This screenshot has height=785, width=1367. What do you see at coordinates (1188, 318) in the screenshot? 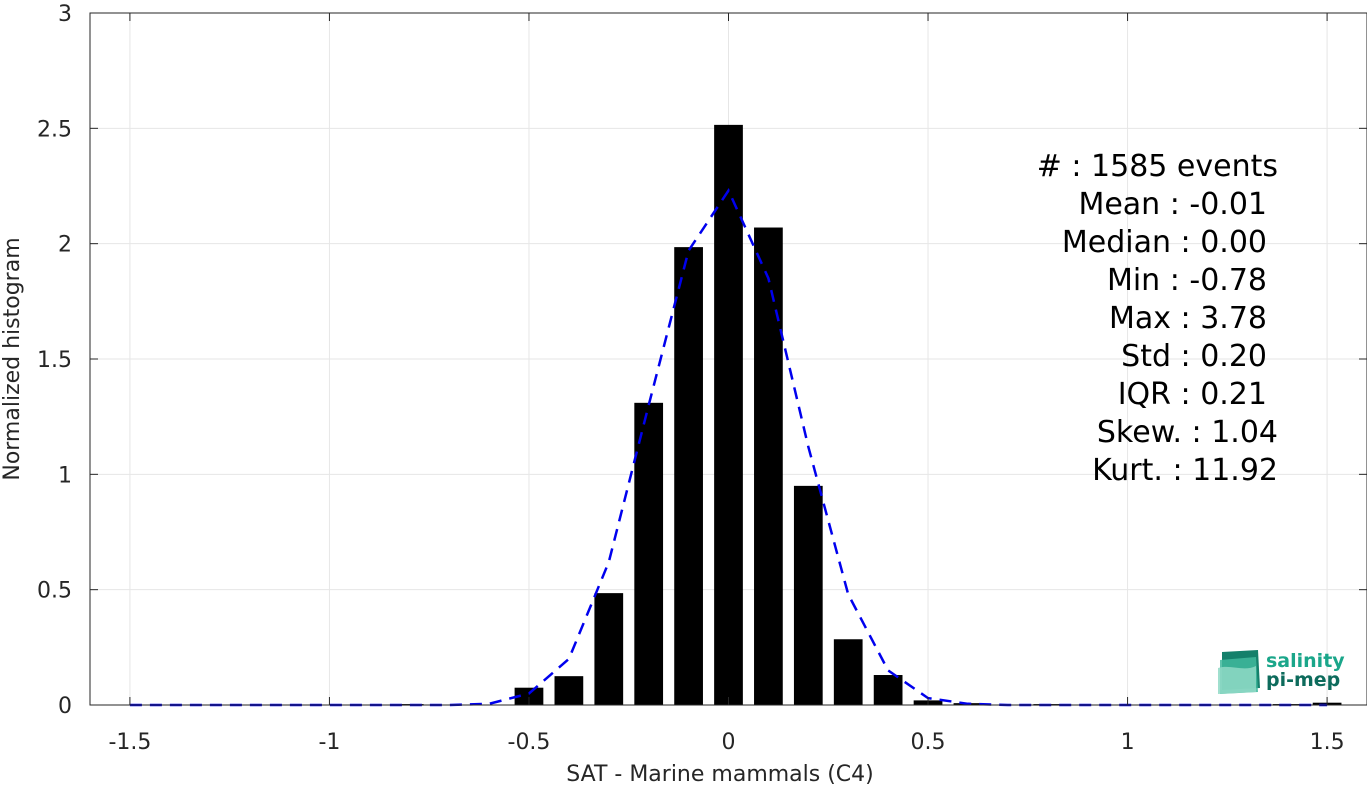
I see `stat-max: Max : 3.78` at bounding box center [1188, 318].